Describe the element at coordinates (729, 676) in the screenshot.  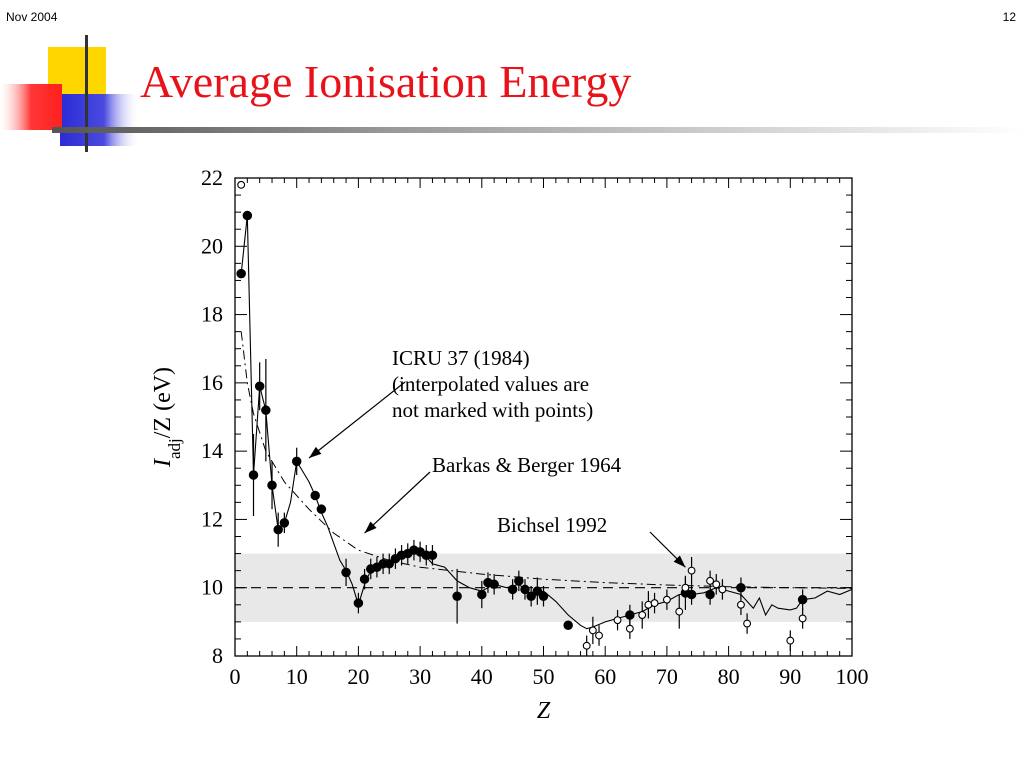
I see `x-tick-label: 80` at that location.